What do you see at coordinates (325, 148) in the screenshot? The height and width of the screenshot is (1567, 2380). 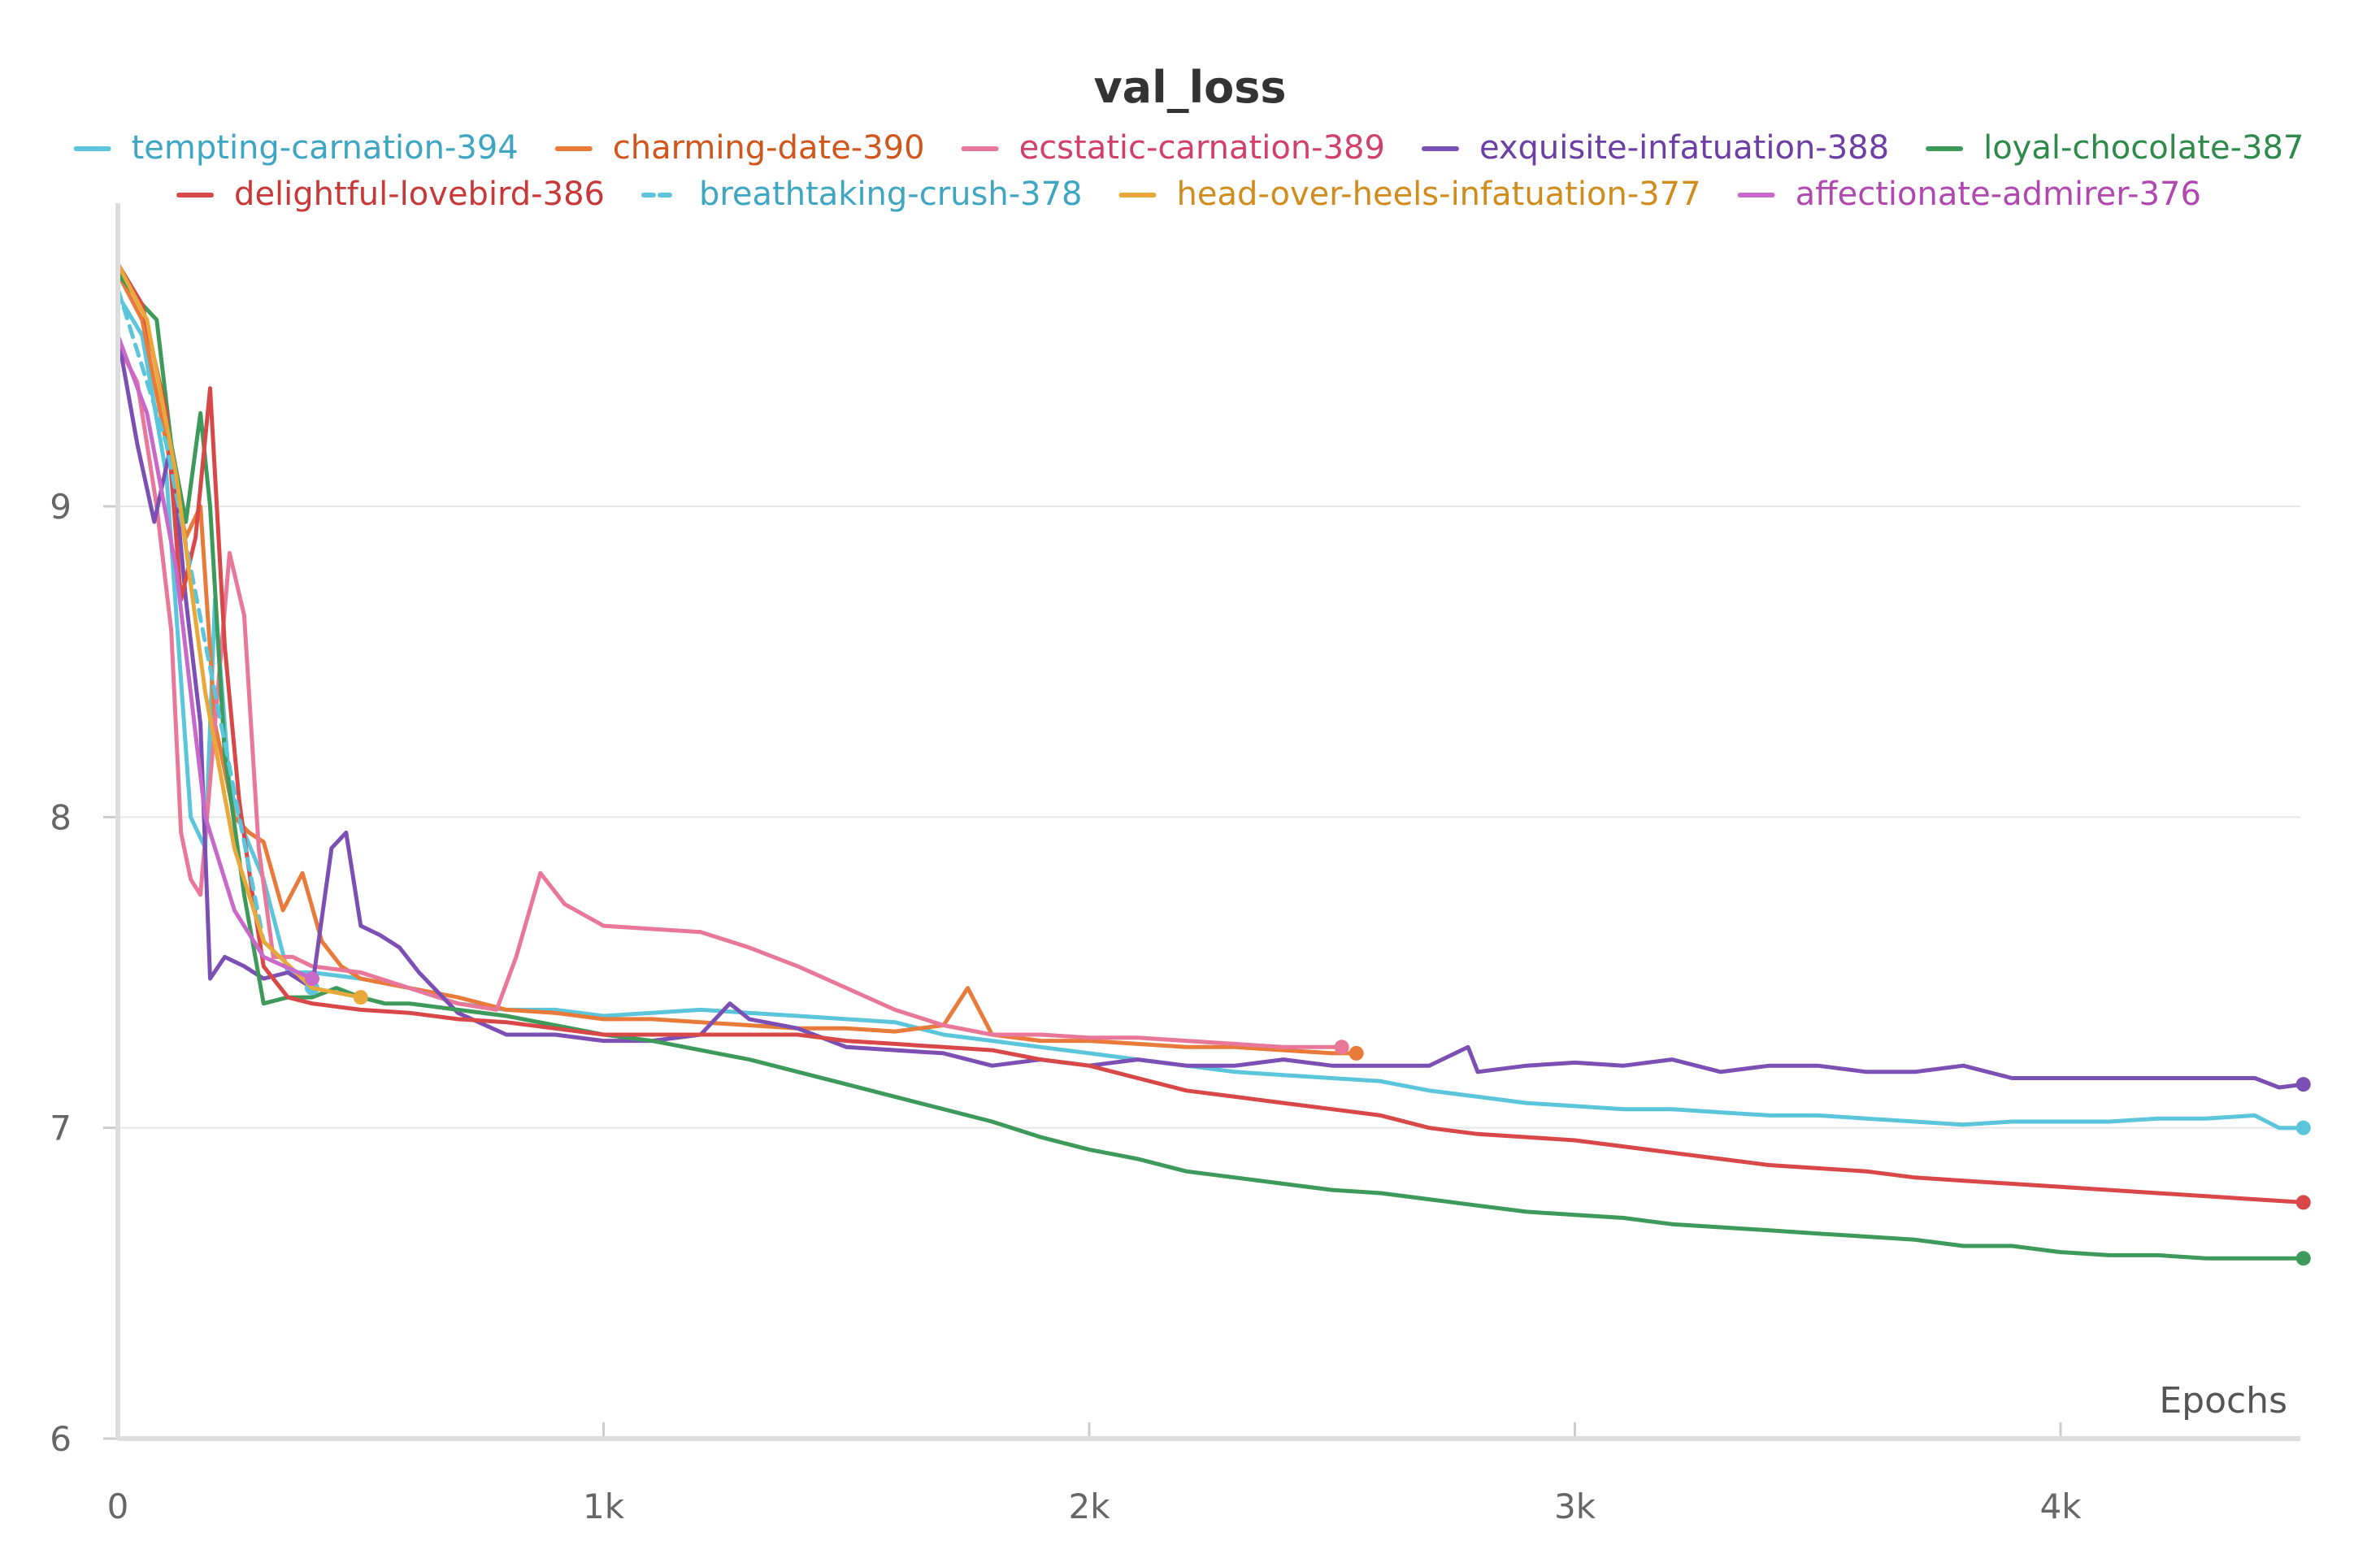 I see `legend-item-tempting-carnation-394: tempting-carnation-394` at bounding box center [325, 148].